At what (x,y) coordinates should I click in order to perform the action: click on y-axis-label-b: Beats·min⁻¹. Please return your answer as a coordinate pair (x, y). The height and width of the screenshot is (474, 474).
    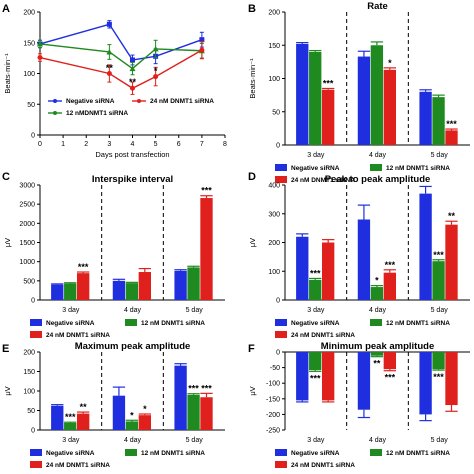
    Looking at the image, I should click on (252, 78).